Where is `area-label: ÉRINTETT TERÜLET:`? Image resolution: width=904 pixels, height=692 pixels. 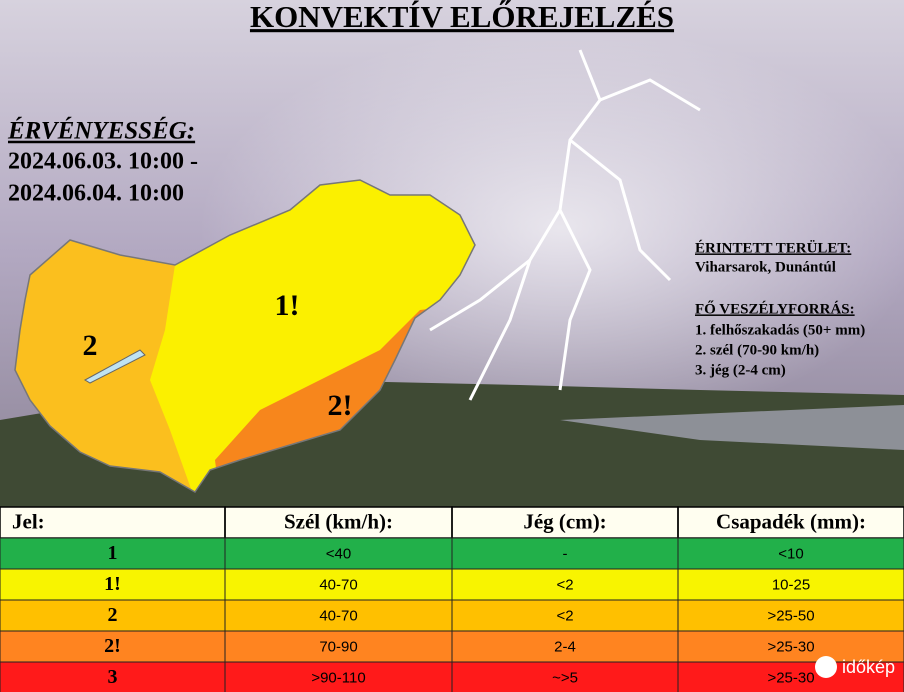 area-label: ÉRINTETT TERÜLET: is located at coordinates (773, 247).